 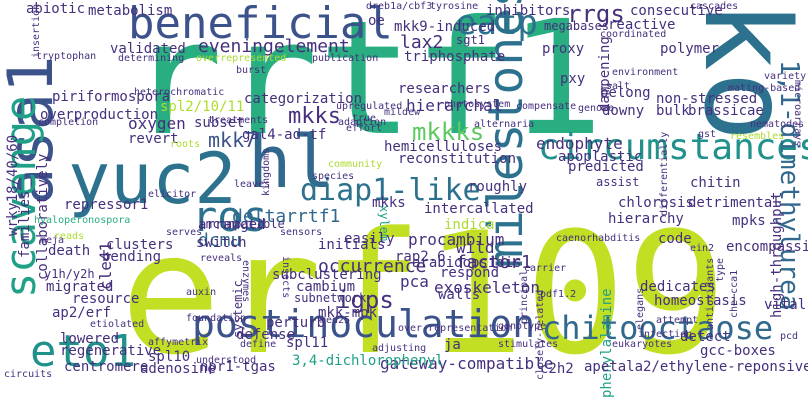 I want to click on word-reconstitution: reconstitution, so click(x=457, y=159).